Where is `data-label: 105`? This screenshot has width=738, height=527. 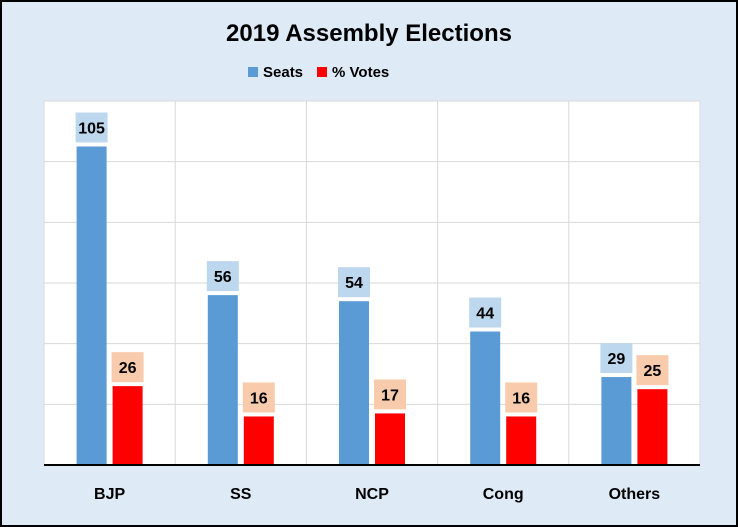
data-label: 105 is located at coordinates (91, 129).